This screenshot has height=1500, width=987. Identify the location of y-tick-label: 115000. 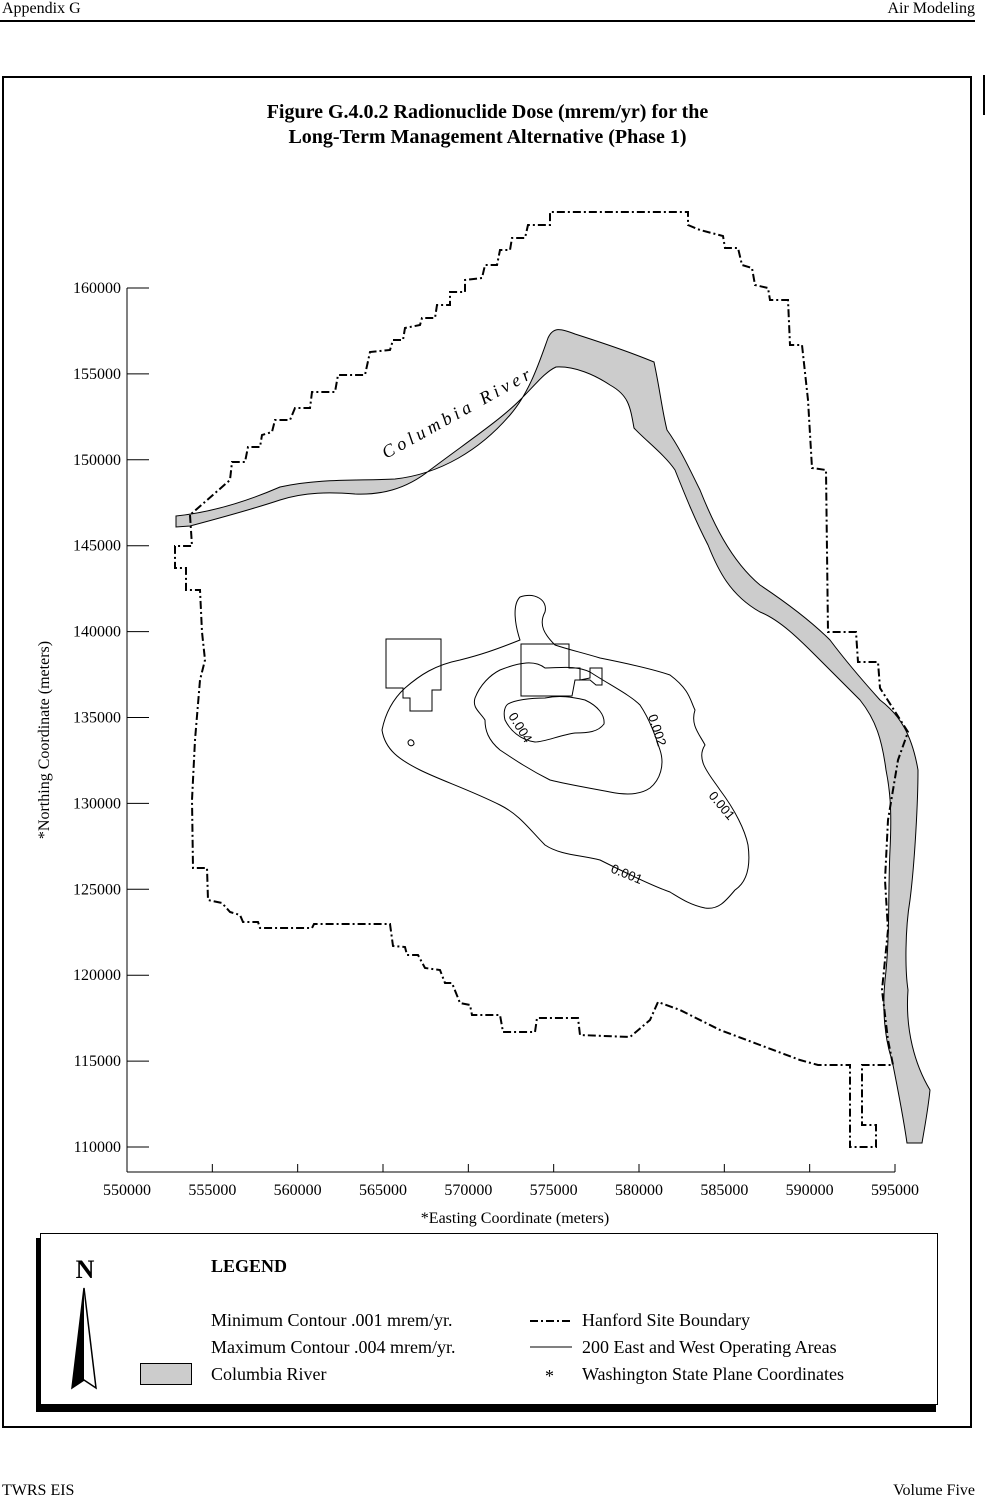
(97, 1061).